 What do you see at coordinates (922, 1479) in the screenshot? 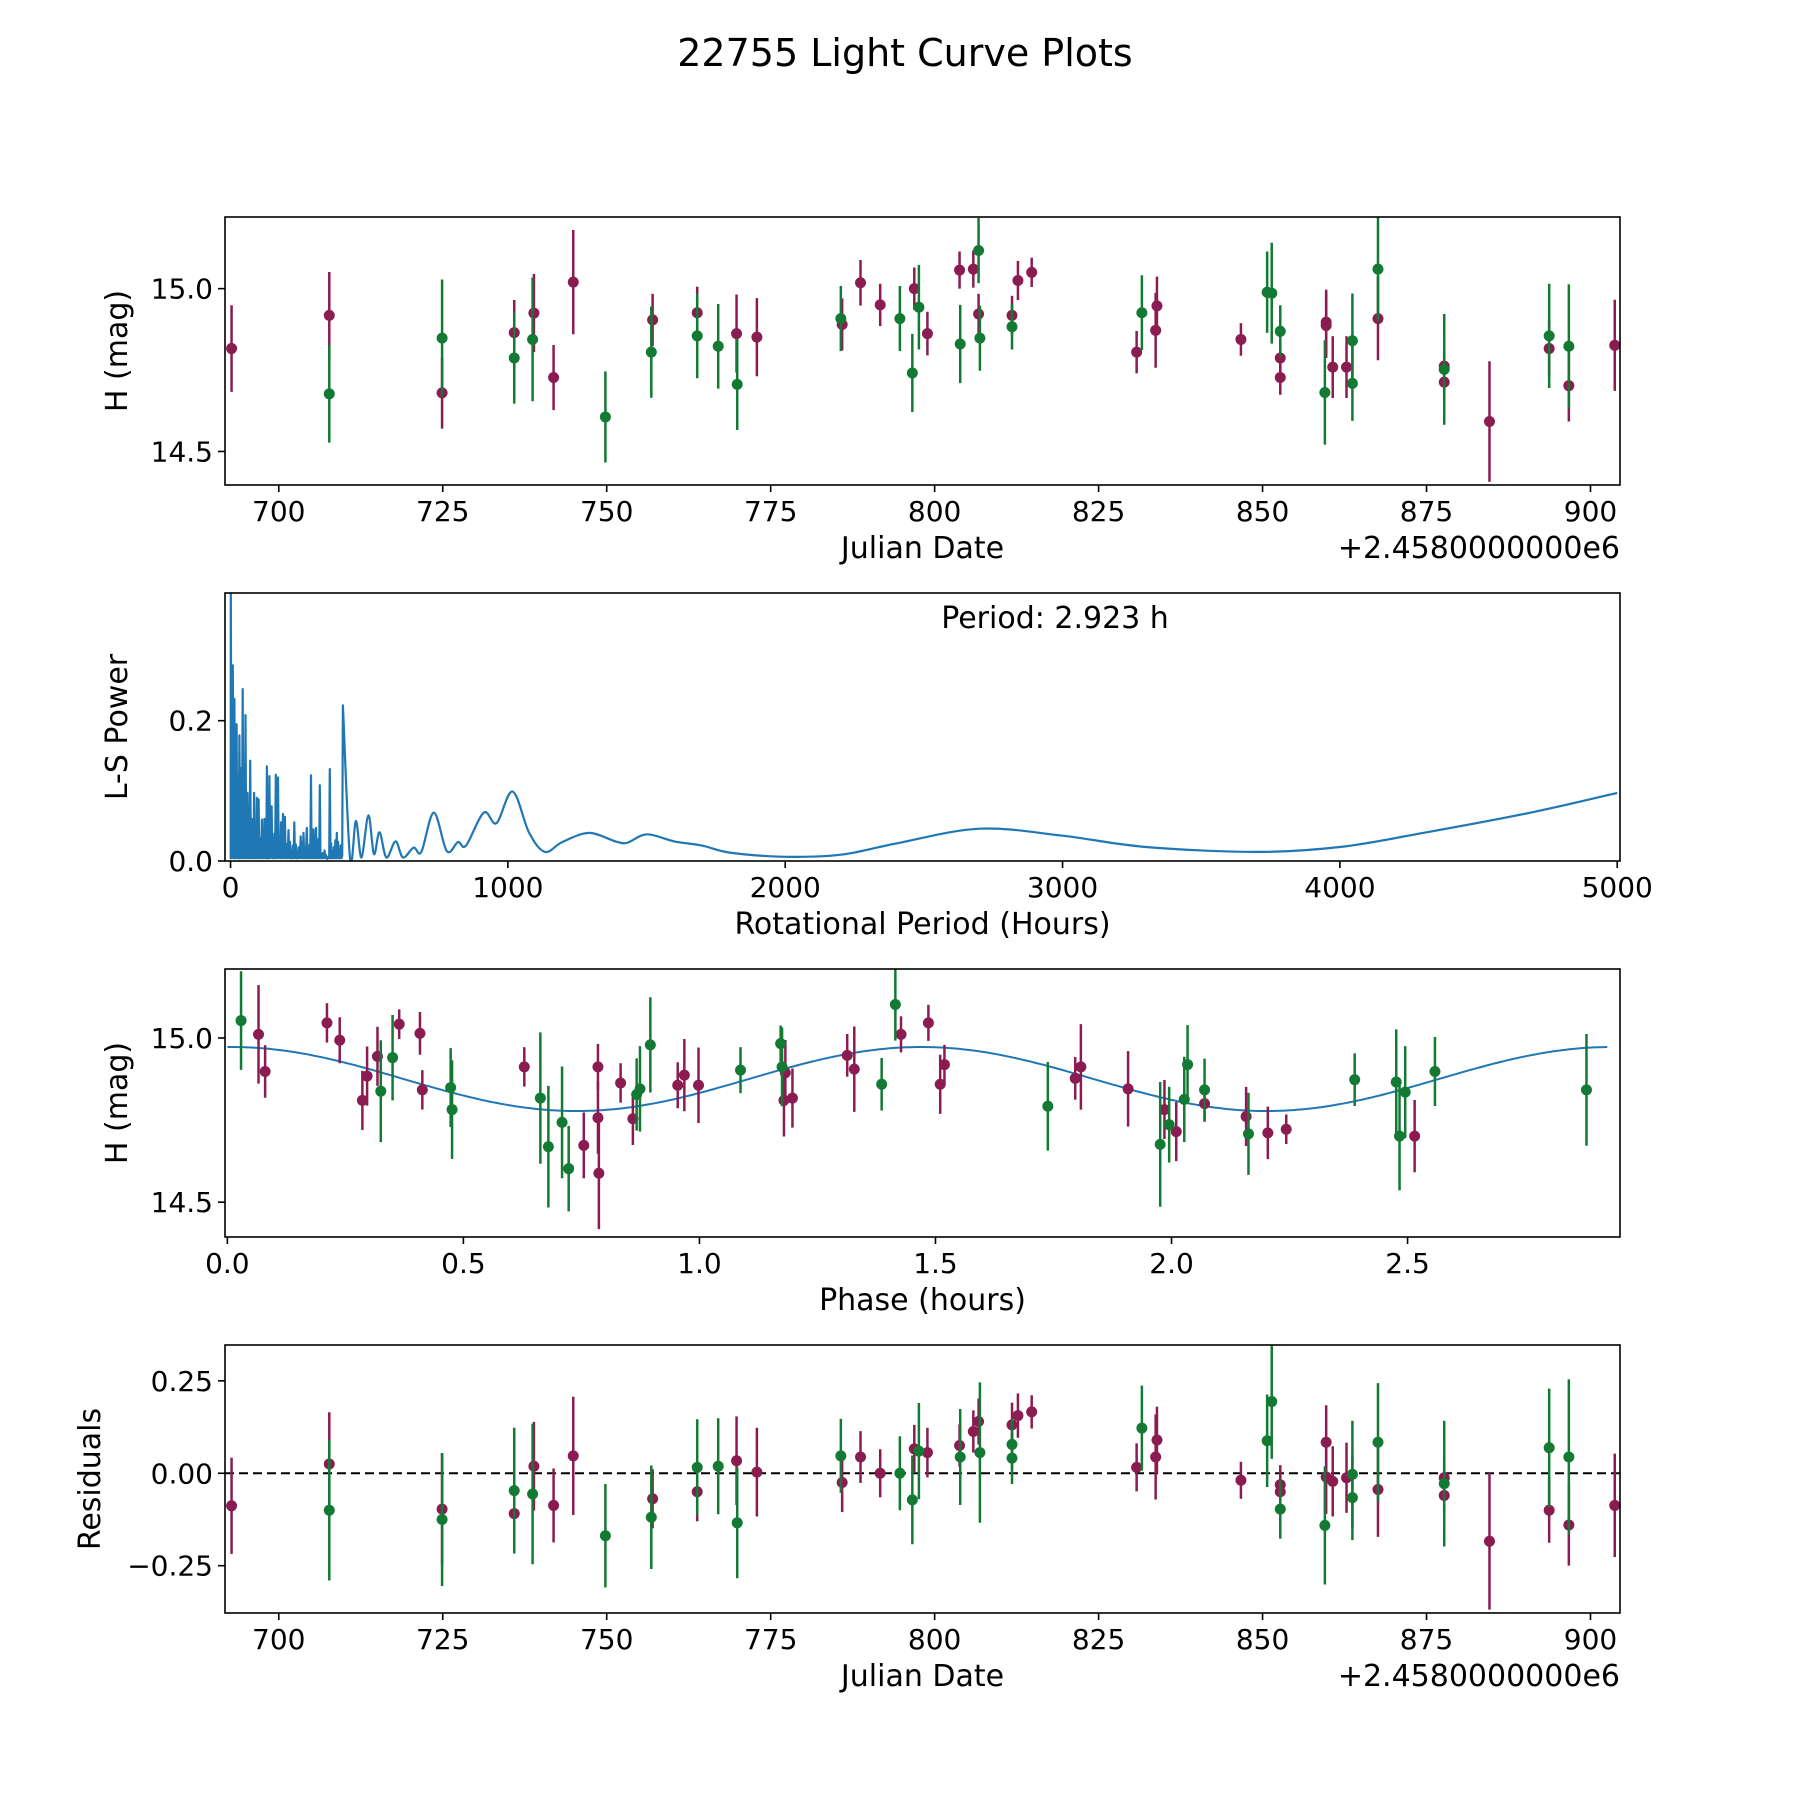
I see `axes-frame` at bounding box center [922, 1479].